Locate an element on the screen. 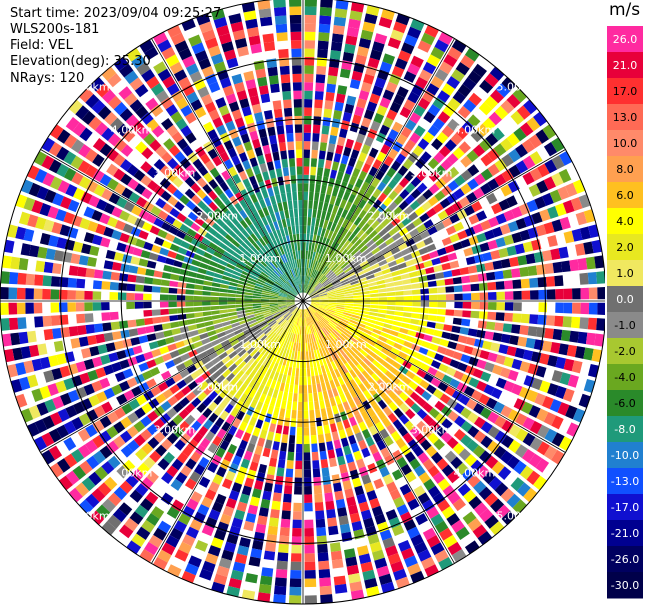  azimuth-line is located at coordinates (378, 170).